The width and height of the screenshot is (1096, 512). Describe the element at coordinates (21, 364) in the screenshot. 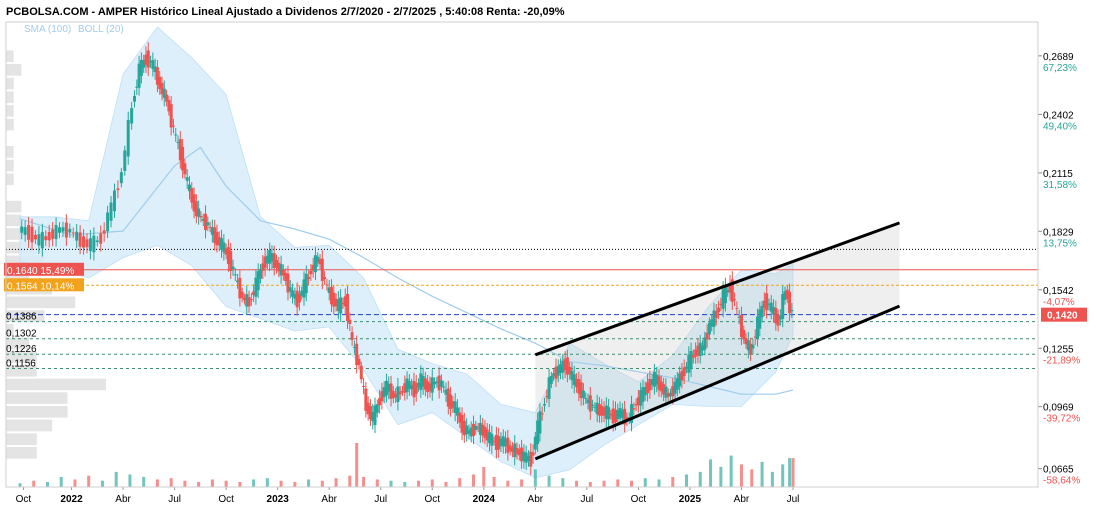

I see `price-level-label: 0,1156` at that location.